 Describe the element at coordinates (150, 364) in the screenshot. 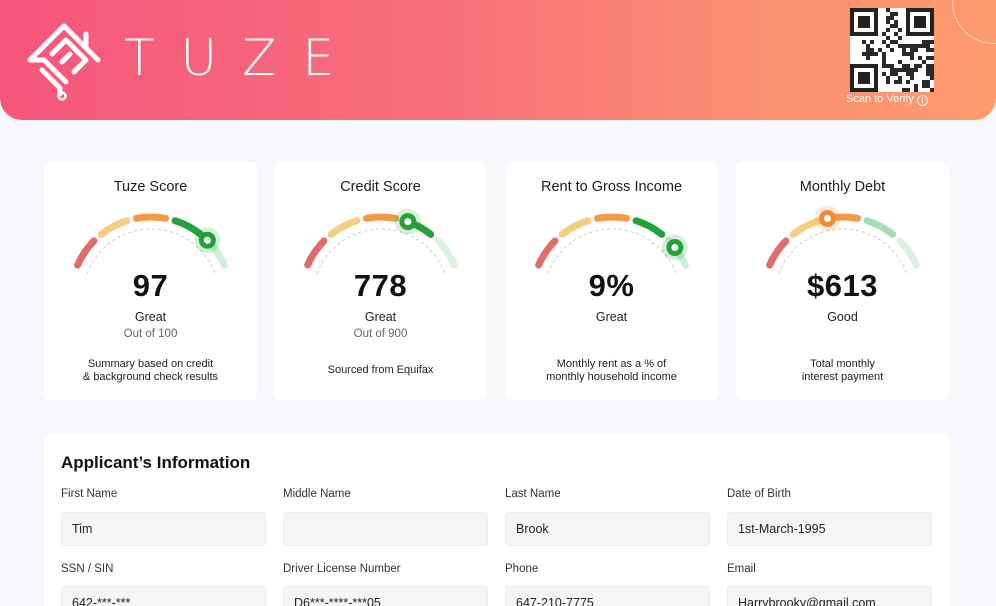

I see `card-description-line: Summary based on credit` at that location.